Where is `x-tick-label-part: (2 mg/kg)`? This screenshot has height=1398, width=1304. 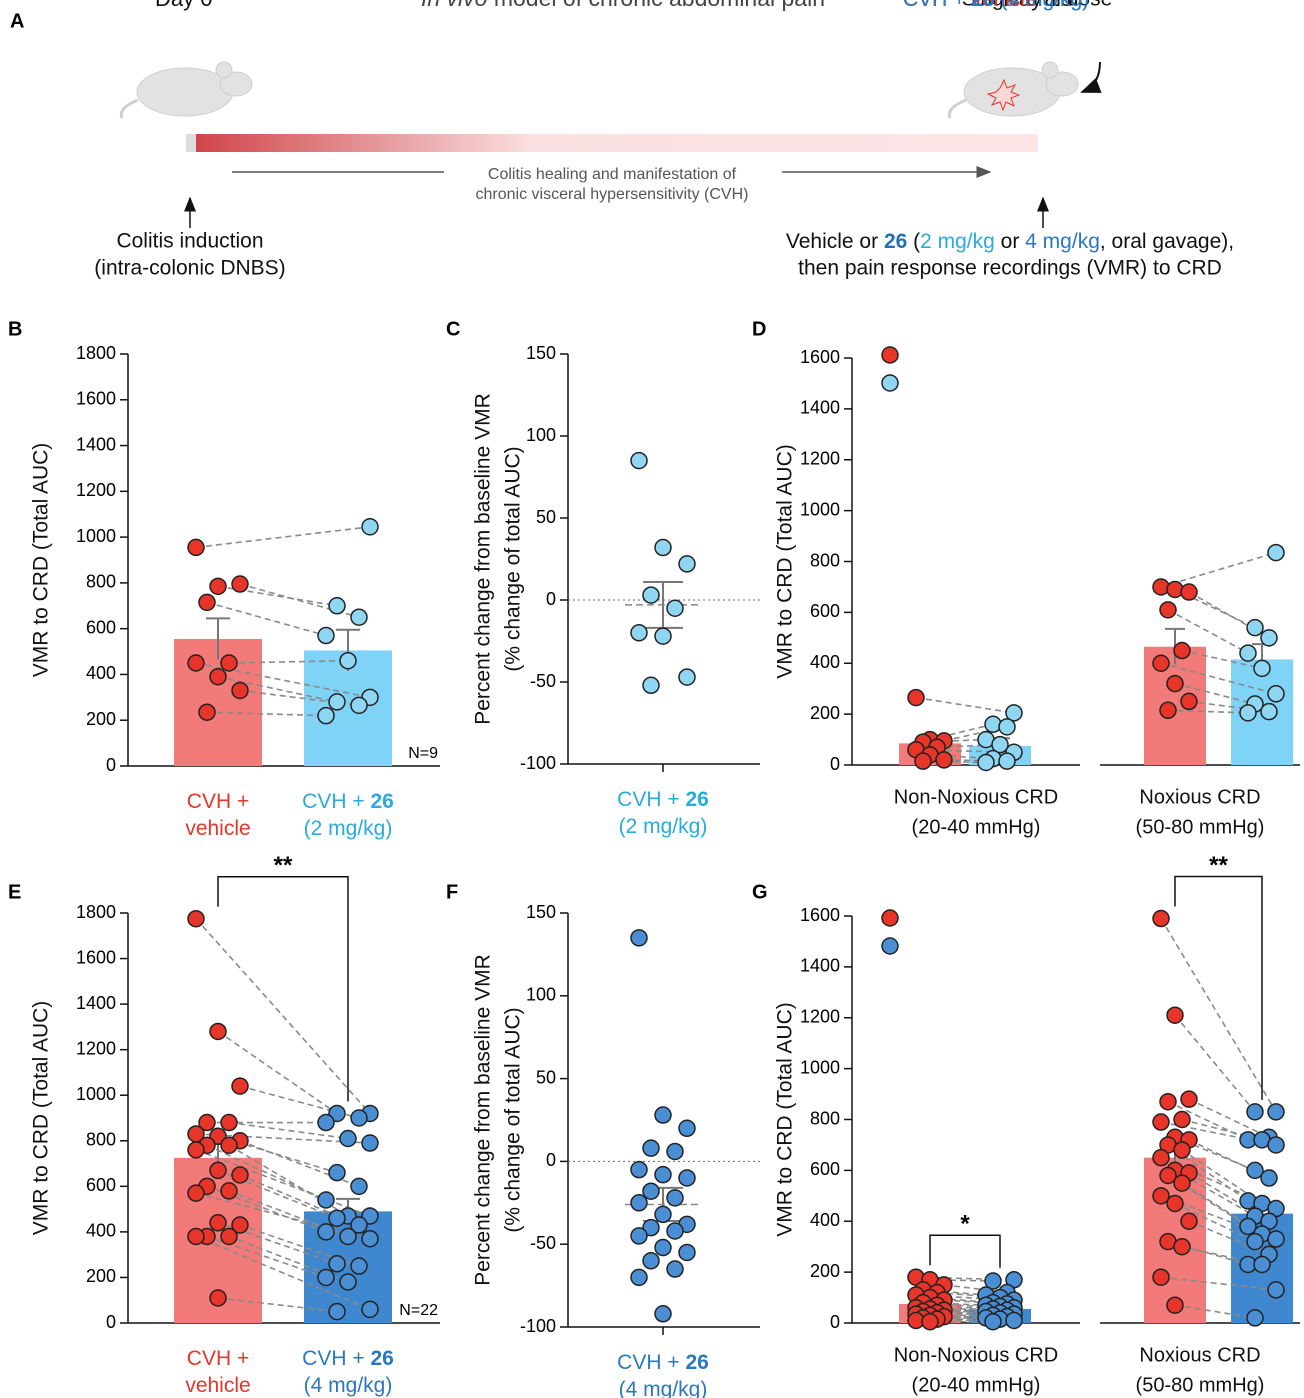
x-tick-label-part: (2 mg/kg) is located at coordinates (663, 826).